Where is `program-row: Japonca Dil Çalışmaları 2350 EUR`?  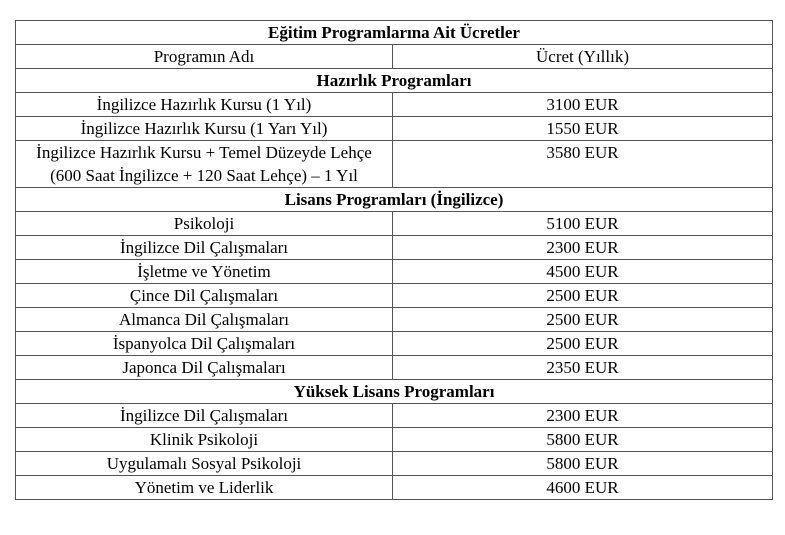 program-row: Japonca Dil Çalışmaları 2350 EUR is located at coordinates (394, 367).